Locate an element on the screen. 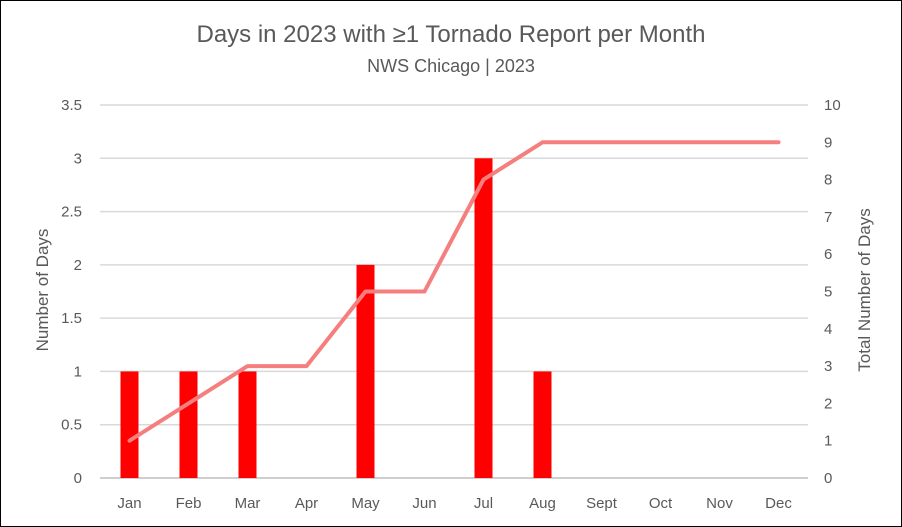 The width and height of the screenshot is (902, 527). x-tick-label: Feb is located at coordinates (189, 503).